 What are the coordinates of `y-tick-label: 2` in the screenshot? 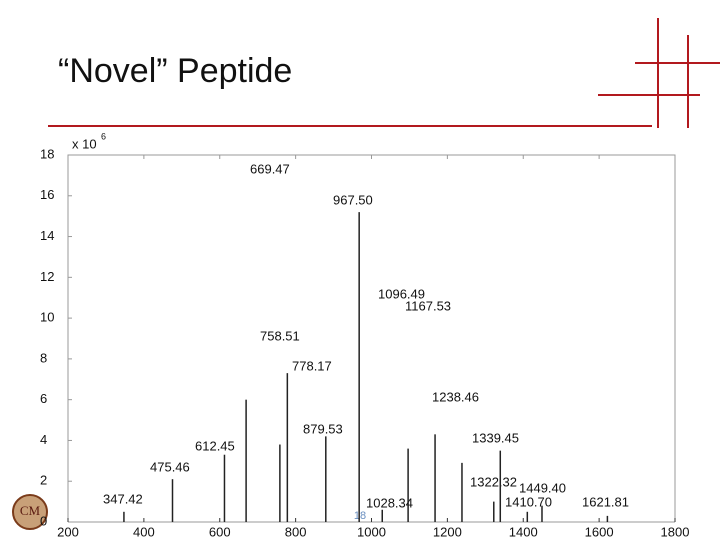 It's located at (43, 480).